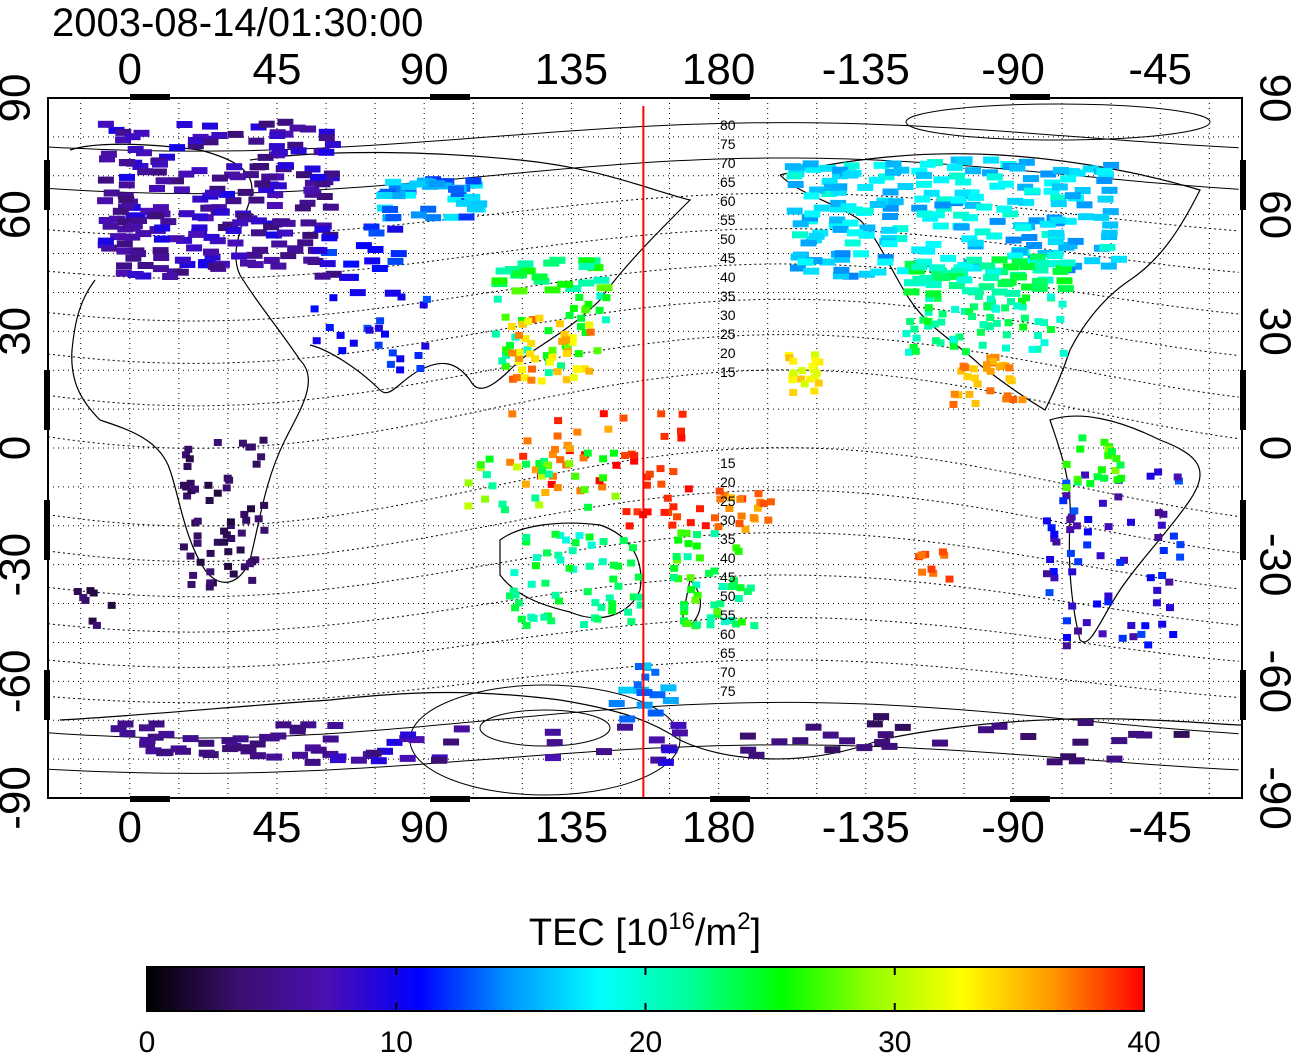 The height and width of the screenshot is (1057, 1292). What do you see at coordinates (47, 185) in the screenshot?
I see `frame-bar` at bounding box center [47, 185].